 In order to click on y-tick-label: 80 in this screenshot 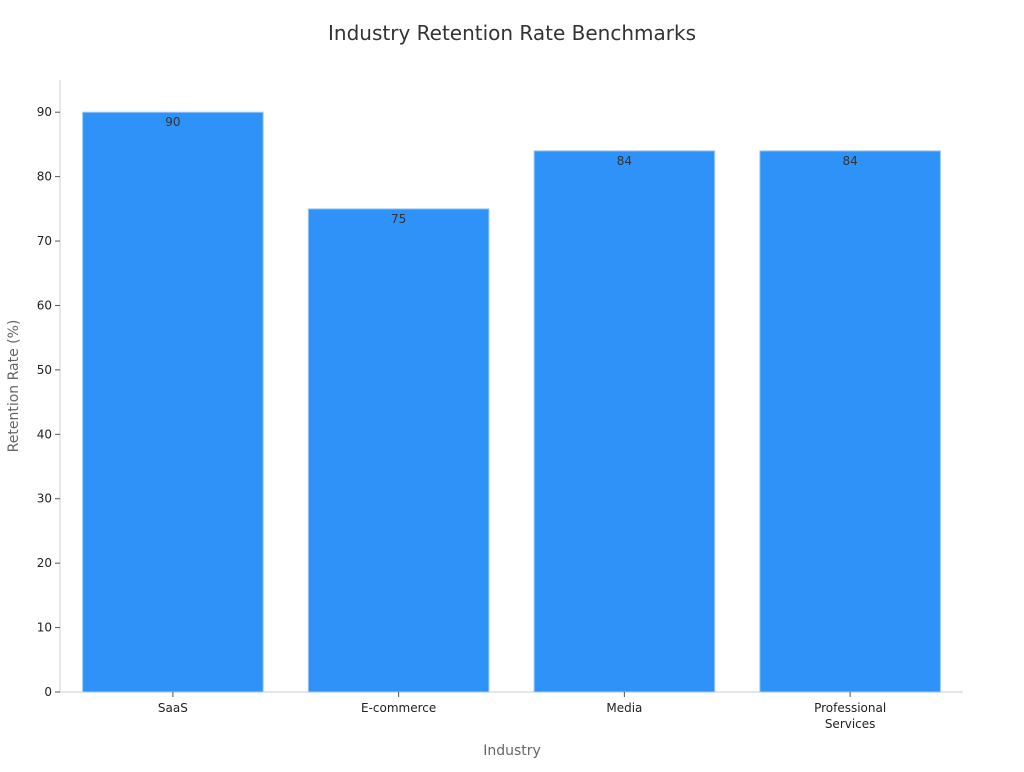, I will do `click(44, 177)`.